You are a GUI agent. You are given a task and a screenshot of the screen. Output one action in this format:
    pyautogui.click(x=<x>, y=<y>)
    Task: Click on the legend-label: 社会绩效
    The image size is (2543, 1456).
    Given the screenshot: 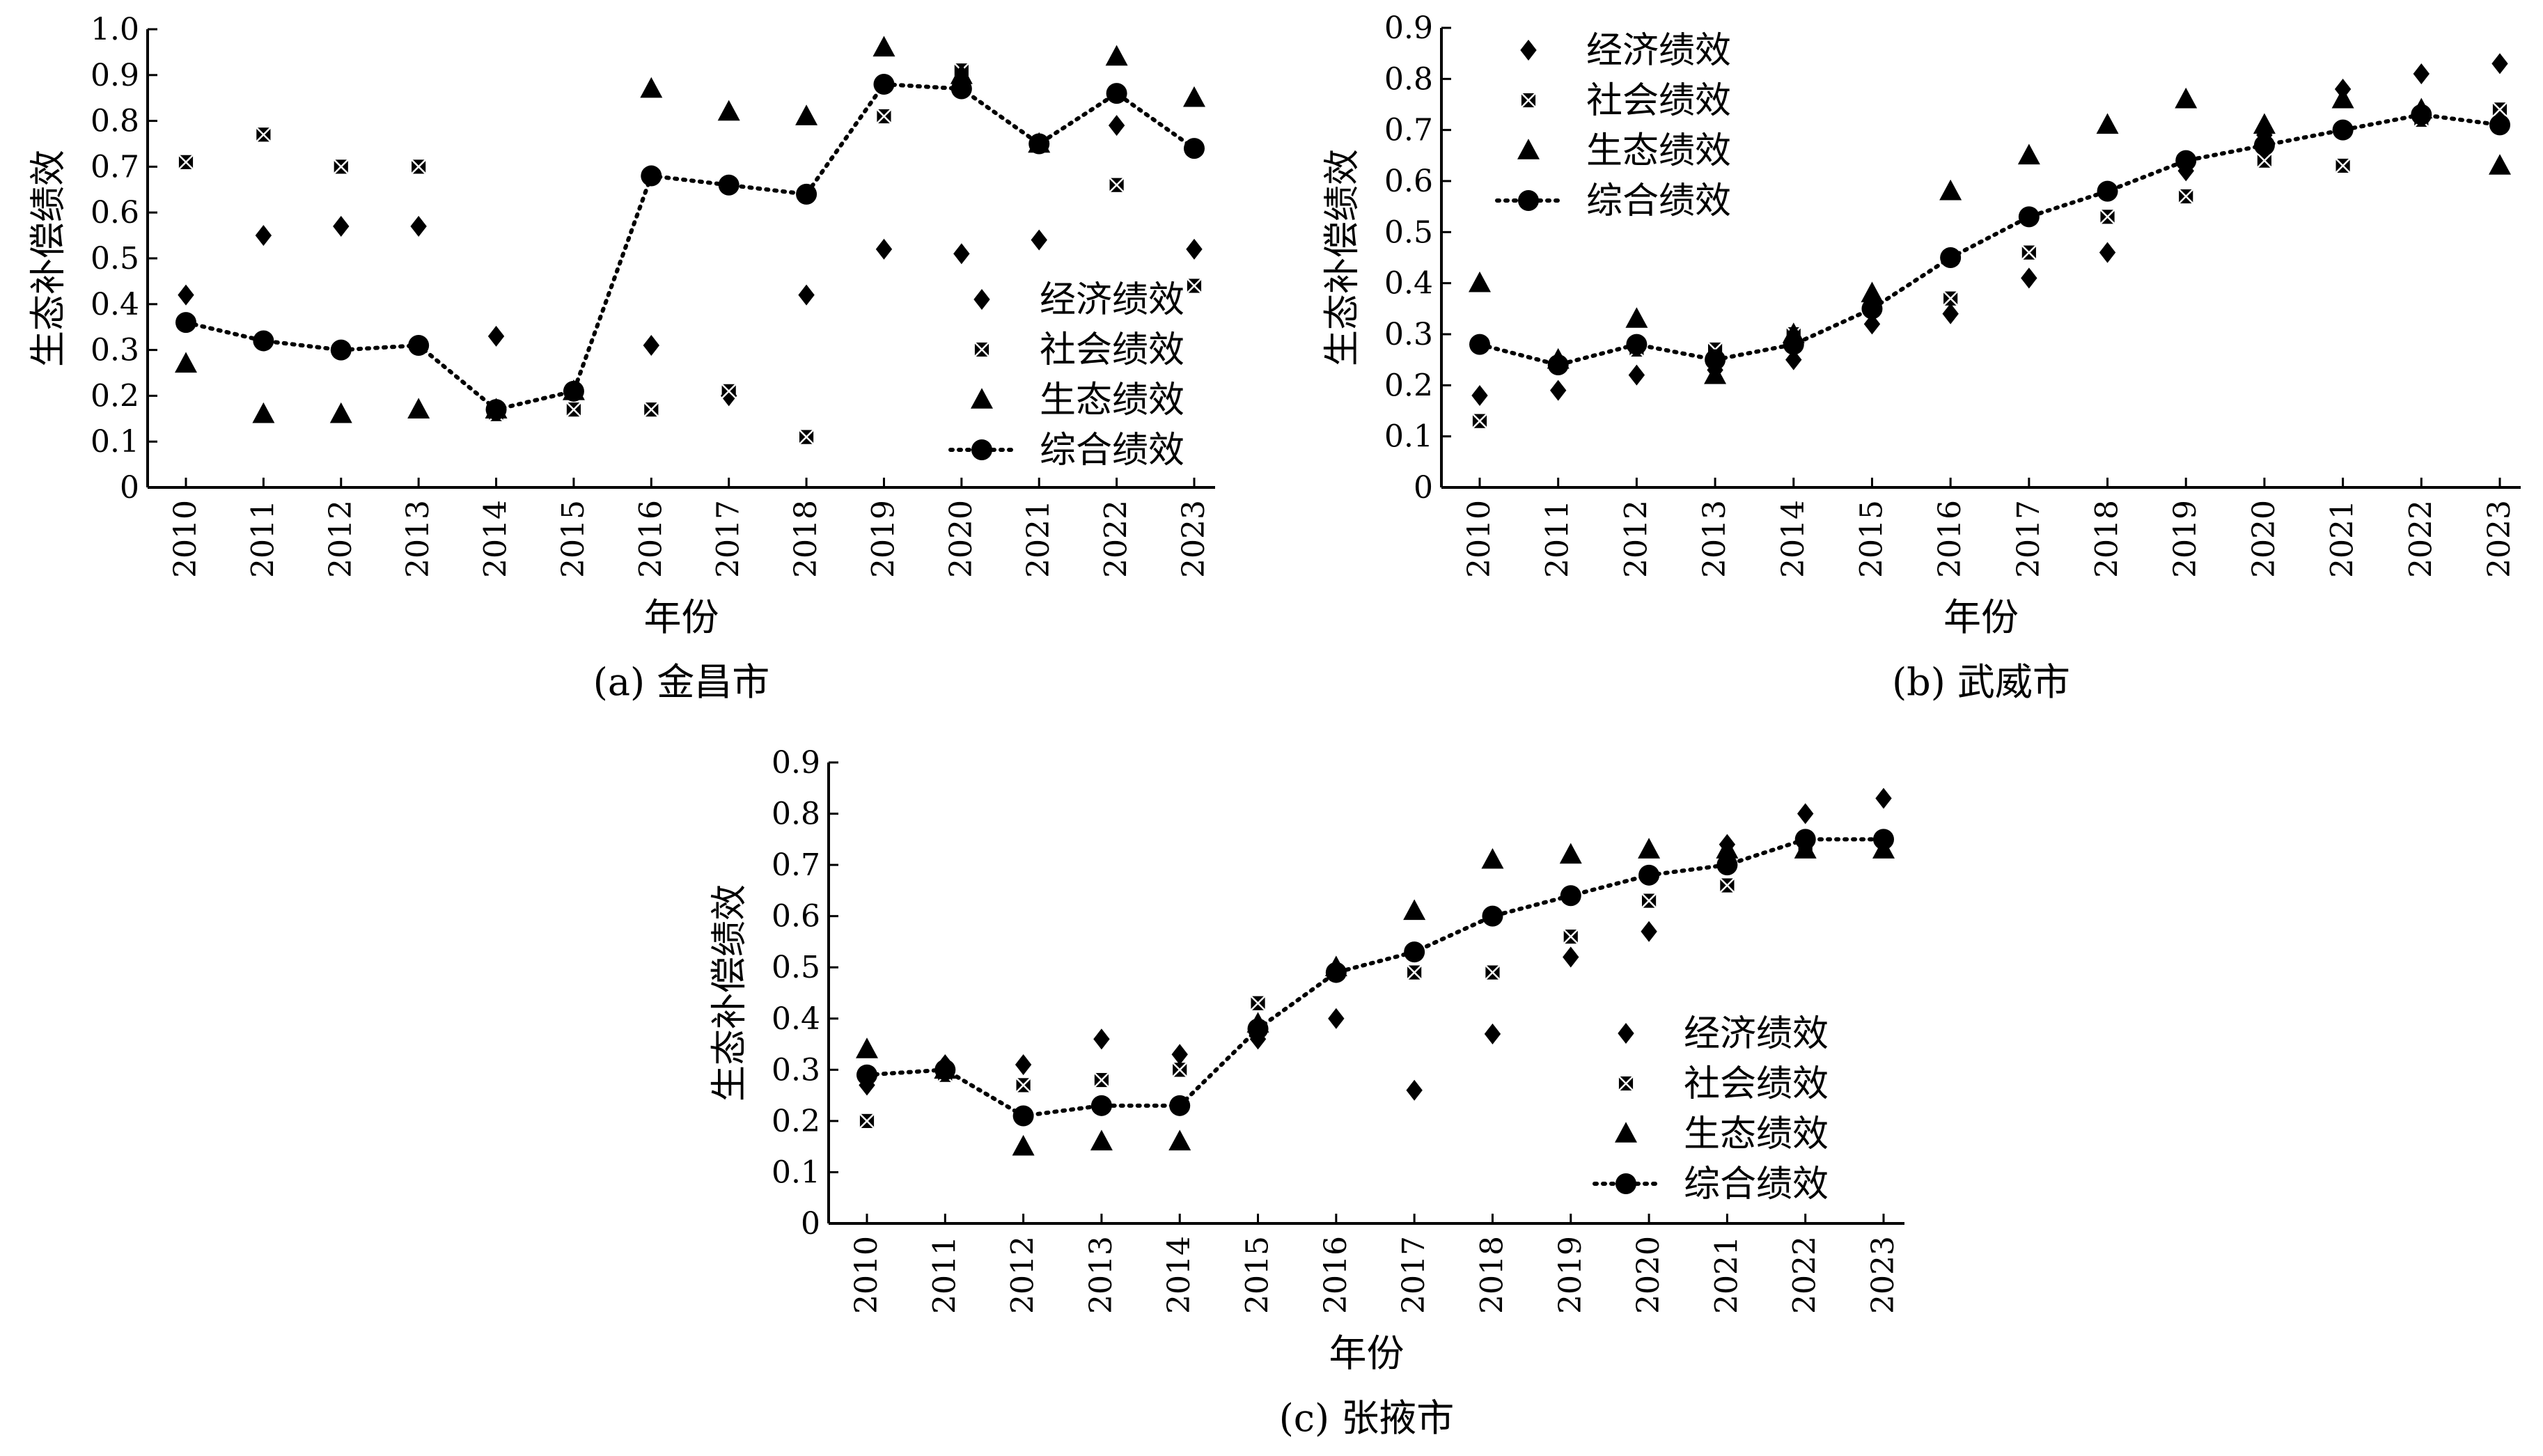 What is the action you would take?
    pyautogui.click(x=1112, y=350)
    